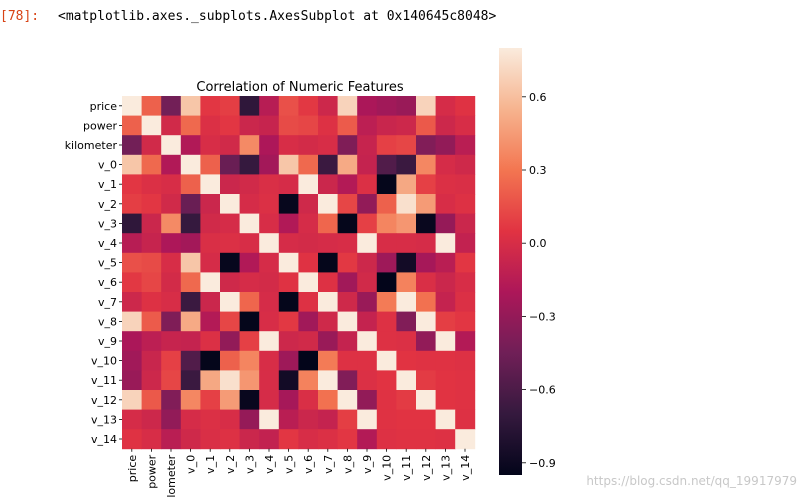  I want to click on colorbar: 0.6 0.3 0.0 −0.3 −0.6 −0.9, so click(527, 261).